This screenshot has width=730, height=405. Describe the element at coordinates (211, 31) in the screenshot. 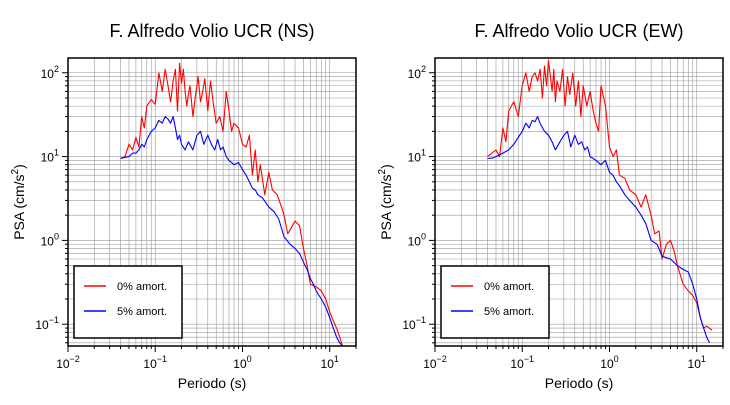

I see `chart-title: F. Alfredo Volio UCR (NS)` at that location.